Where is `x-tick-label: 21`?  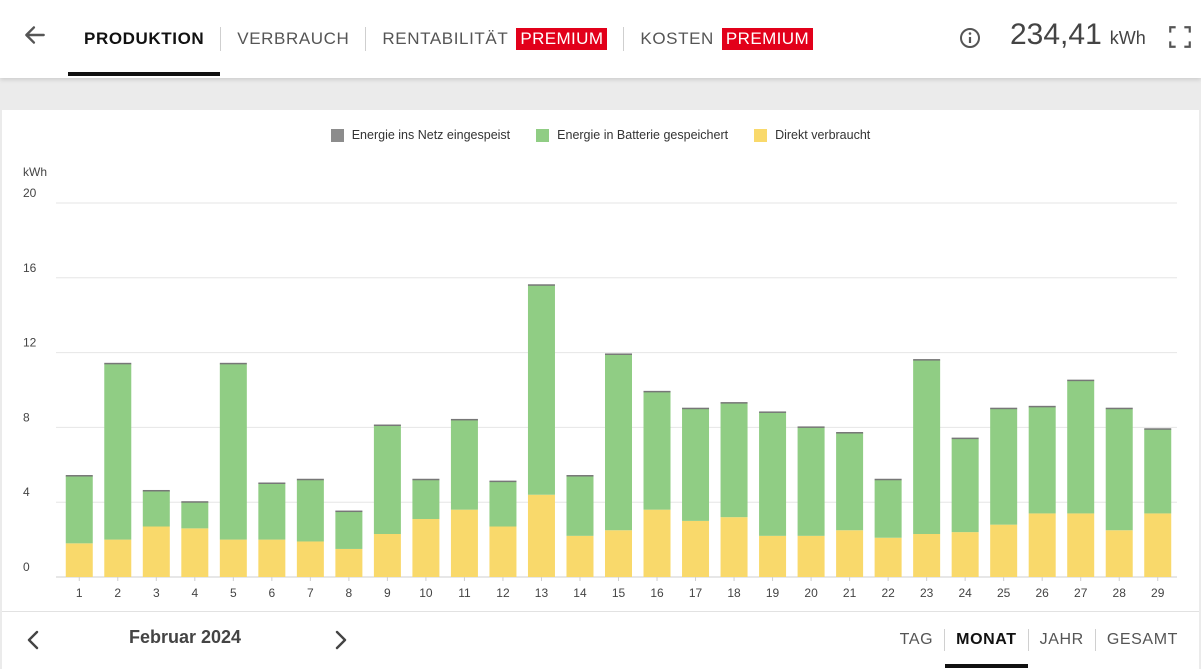
x-tick-label: 21 is located at coordinates (850, 593).